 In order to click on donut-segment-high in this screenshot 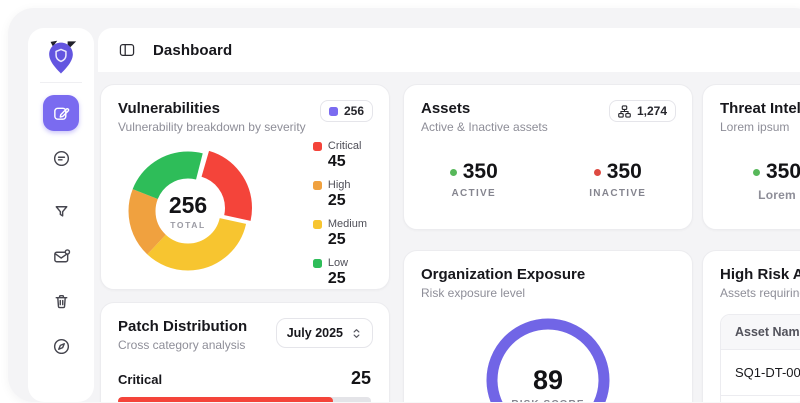, I will do `click(188, 211)`.